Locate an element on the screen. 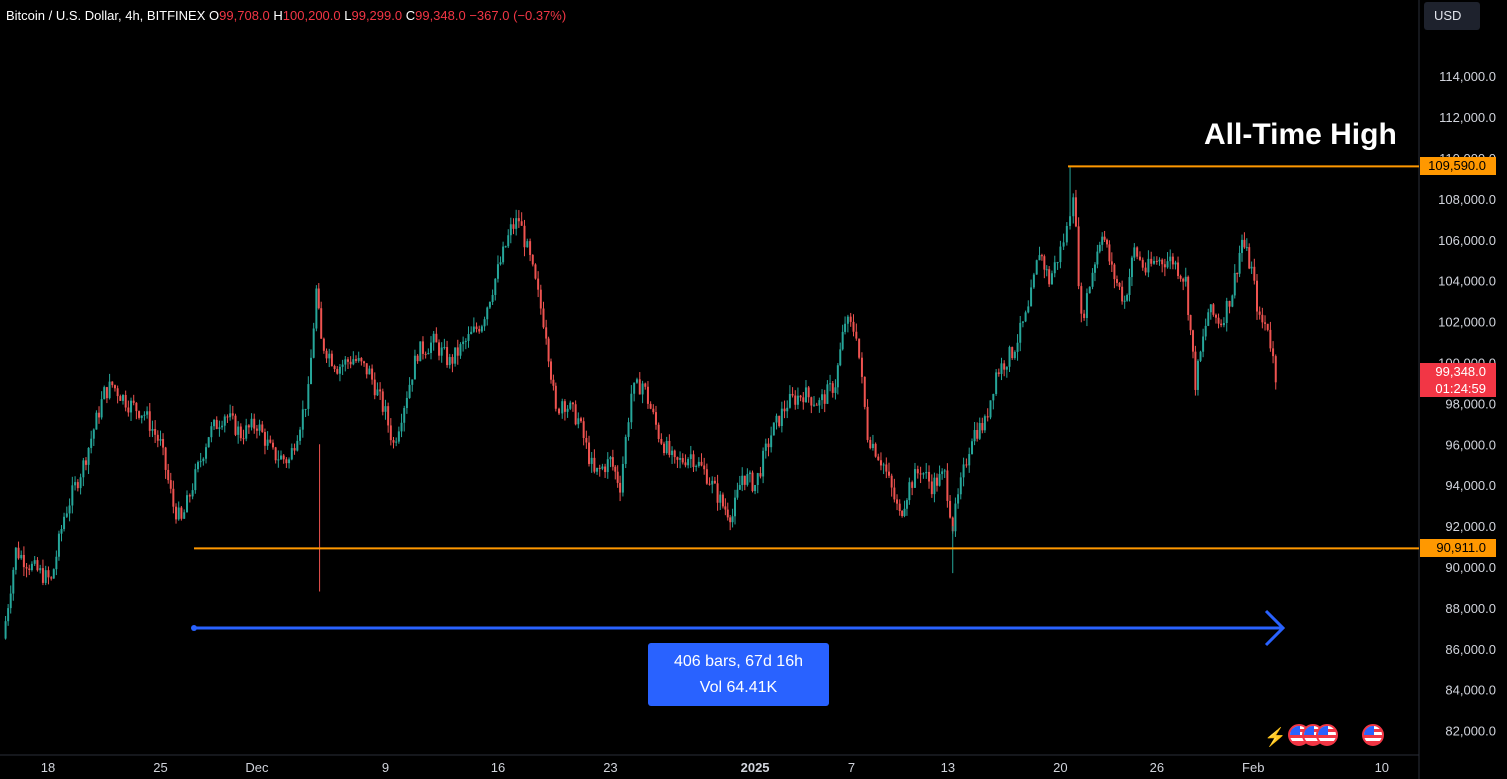  high-label: H is located at coordinates (278, 15).